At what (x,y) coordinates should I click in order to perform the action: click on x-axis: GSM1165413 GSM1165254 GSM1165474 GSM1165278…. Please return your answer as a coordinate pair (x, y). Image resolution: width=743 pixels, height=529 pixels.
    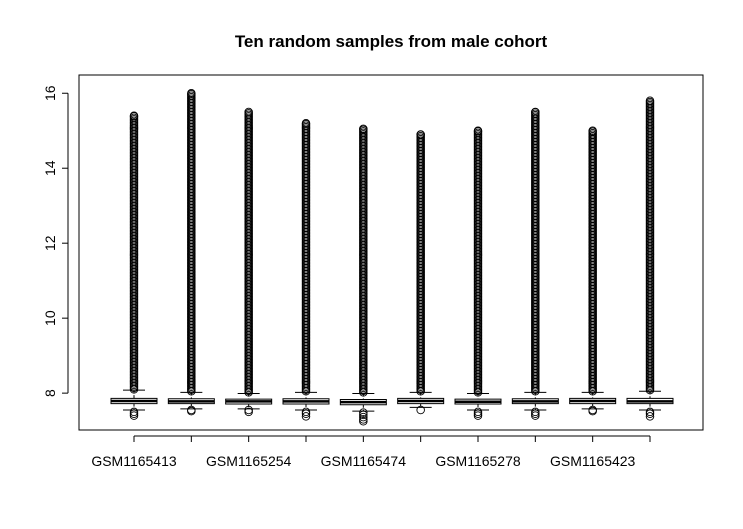
    Looking at the image, I should click on (371, 452).